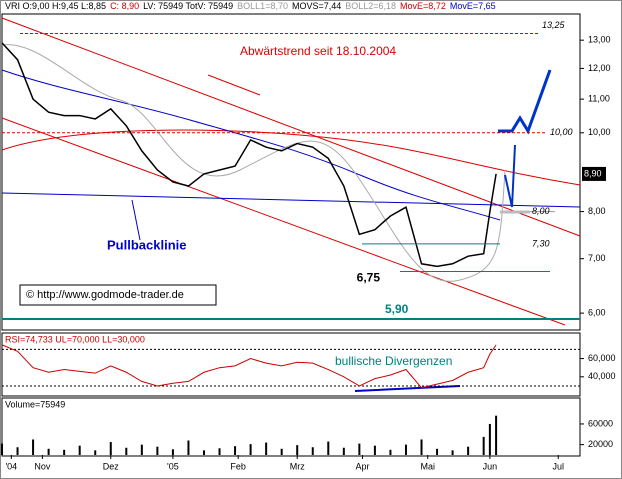 This screenshot has height=479, width=622. Describe the element at coordinates (75, 339) in the screenshot. I see `rsi-title: RSI=74,733 UL=70,000 LL=30,000` at that location.